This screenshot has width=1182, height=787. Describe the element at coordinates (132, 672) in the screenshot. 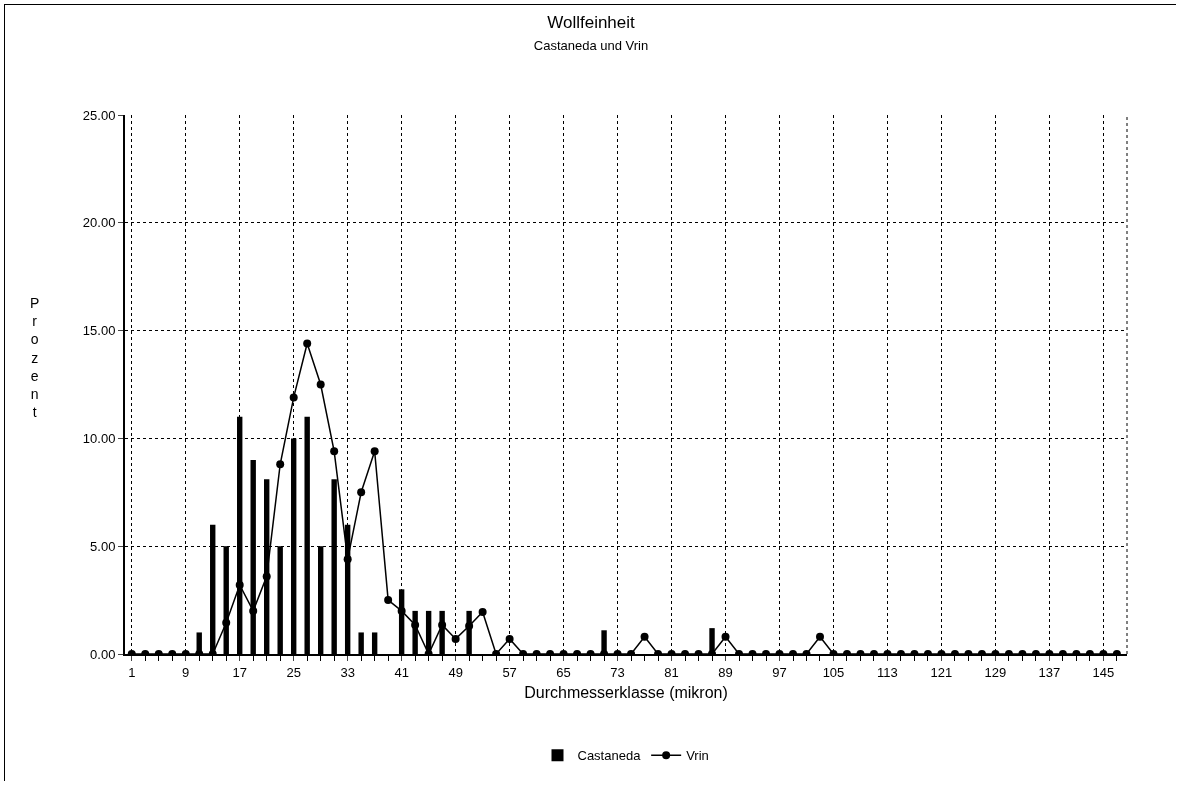

I see `x-tick-label: 1` at that location.